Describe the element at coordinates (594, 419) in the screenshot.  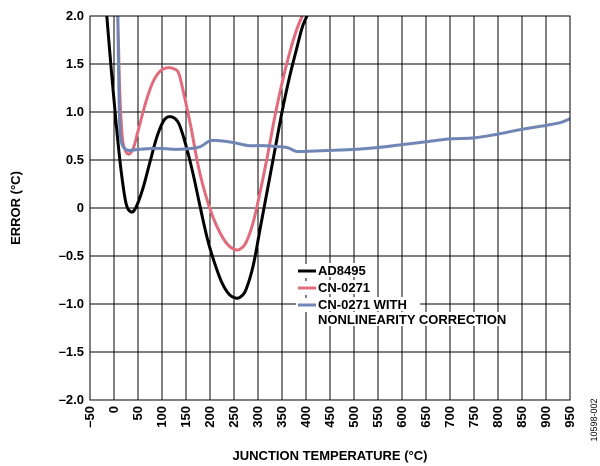
I see `figure-id: 10598-002` at that location.